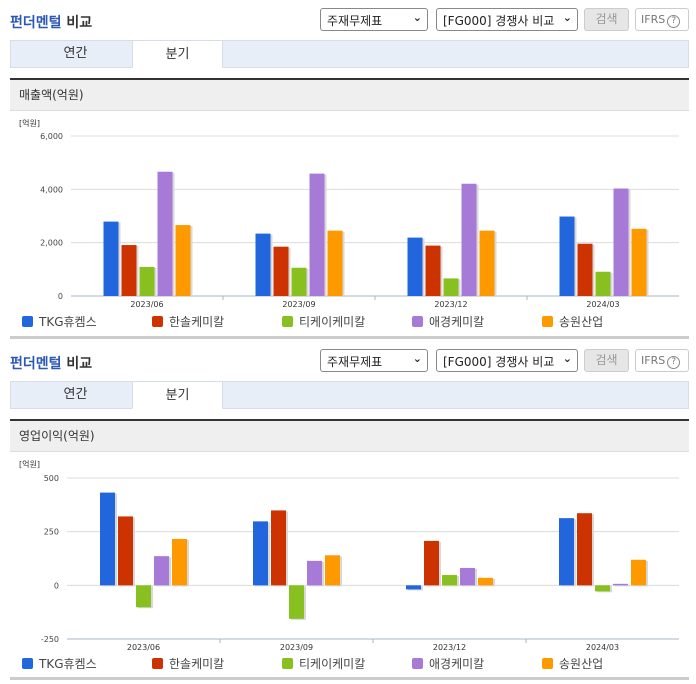 This screenshot has height=684, width=696. What do you see at coordinates (581, 322) in the screenshot?
I see `legend-label: 송원산업` at bounding box center [581, 322].